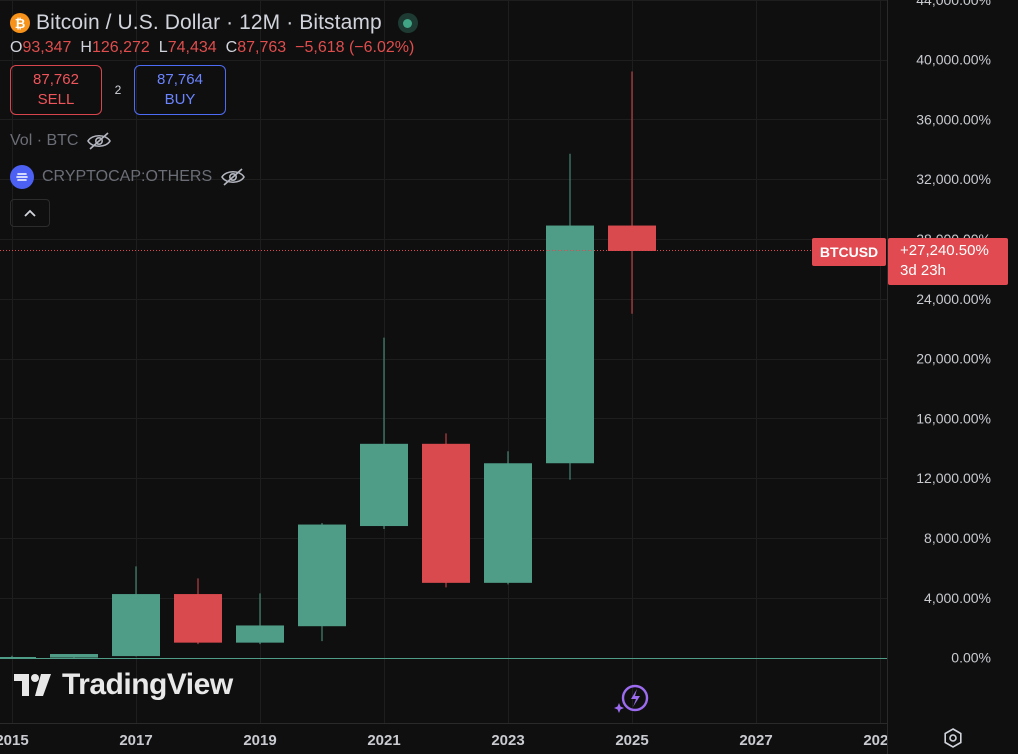  I want to click on sell-label: SELL, so click(56, 99).